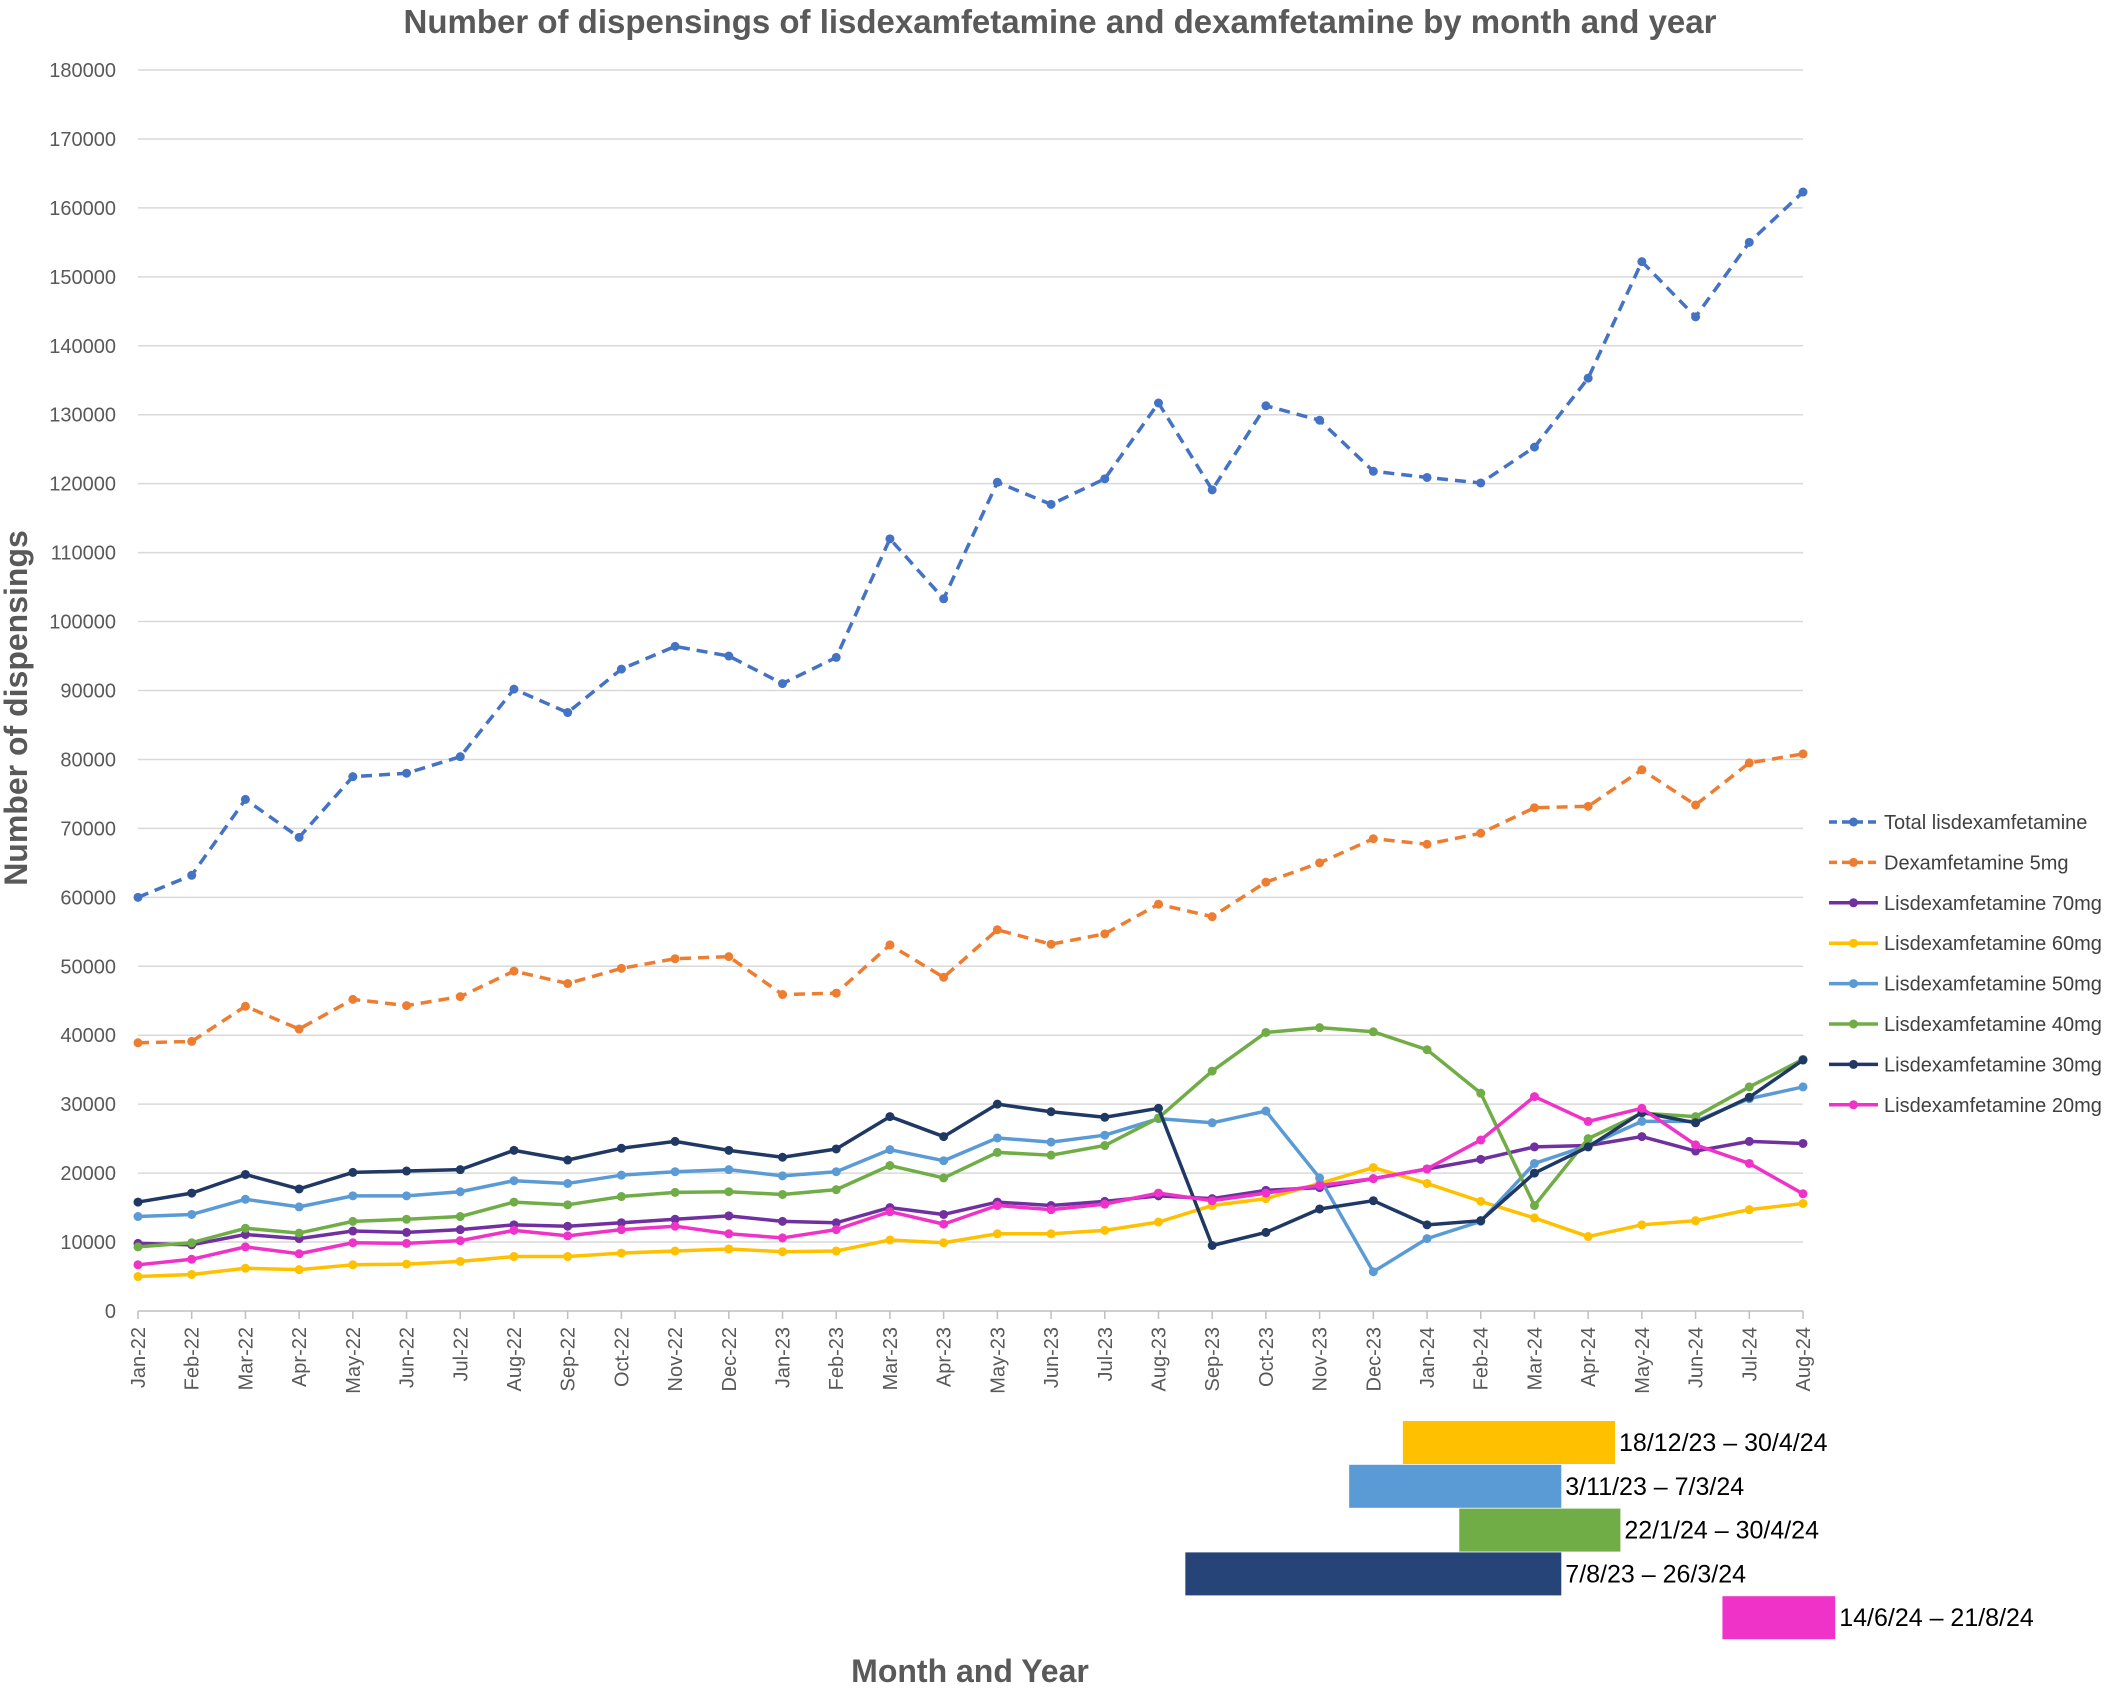  Describe the element at coordinates (1965, 944) in the screenshot. I see `legend-item: Lisdexamfetamine 60mg` at that location.